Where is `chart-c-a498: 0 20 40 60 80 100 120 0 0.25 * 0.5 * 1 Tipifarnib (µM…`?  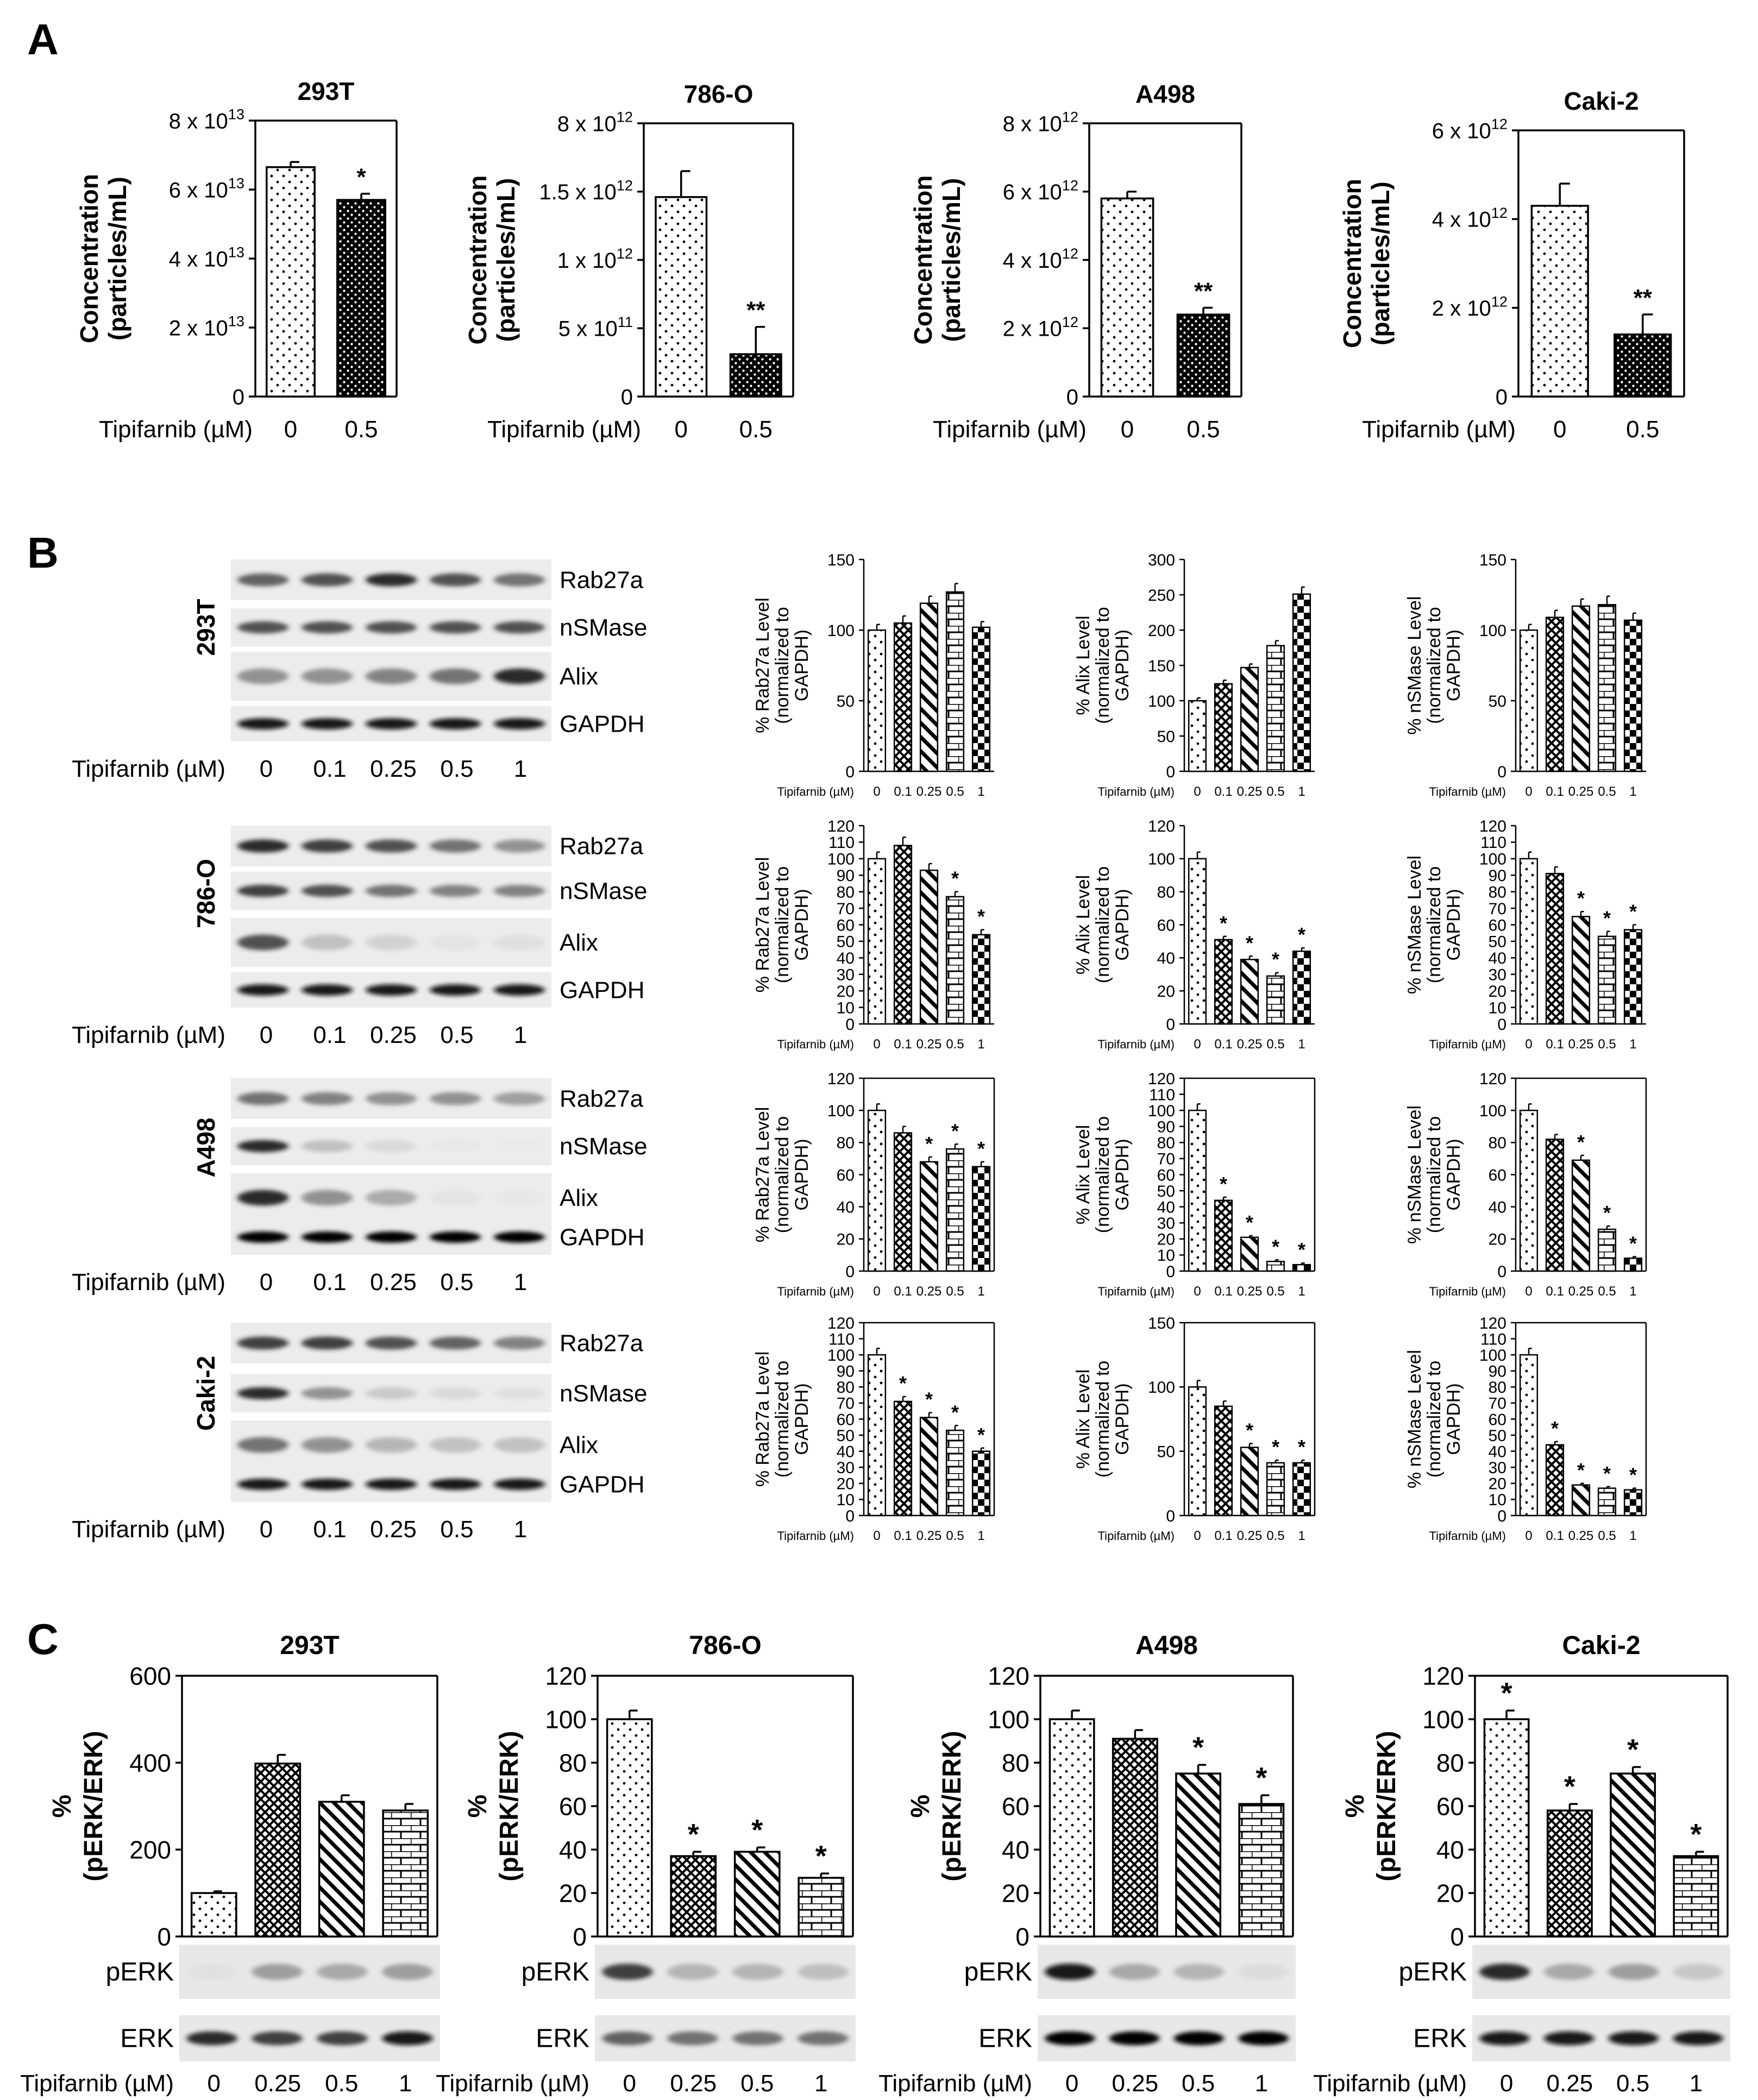 chart-c-a498: 0 20 40 60 80 100 120 0 0.25 * 0.5 * 1 Tipifarnib (µM… is located at coordinates (1086, 1864).